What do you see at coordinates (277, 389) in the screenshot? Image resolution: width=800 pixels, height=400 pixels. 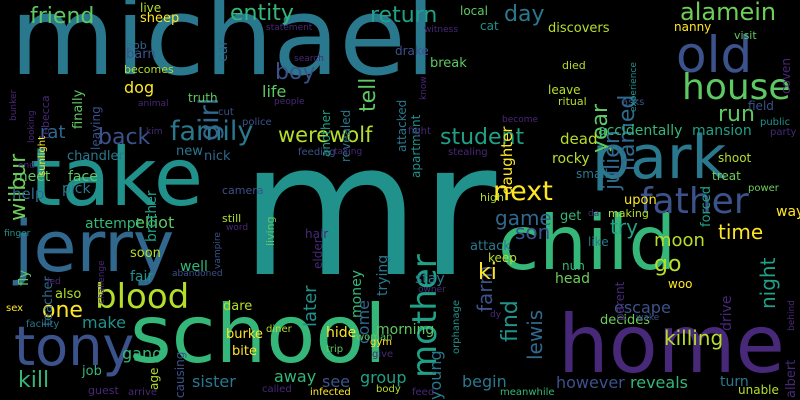 I see `word-called: called` at bounding box center [277, 389].